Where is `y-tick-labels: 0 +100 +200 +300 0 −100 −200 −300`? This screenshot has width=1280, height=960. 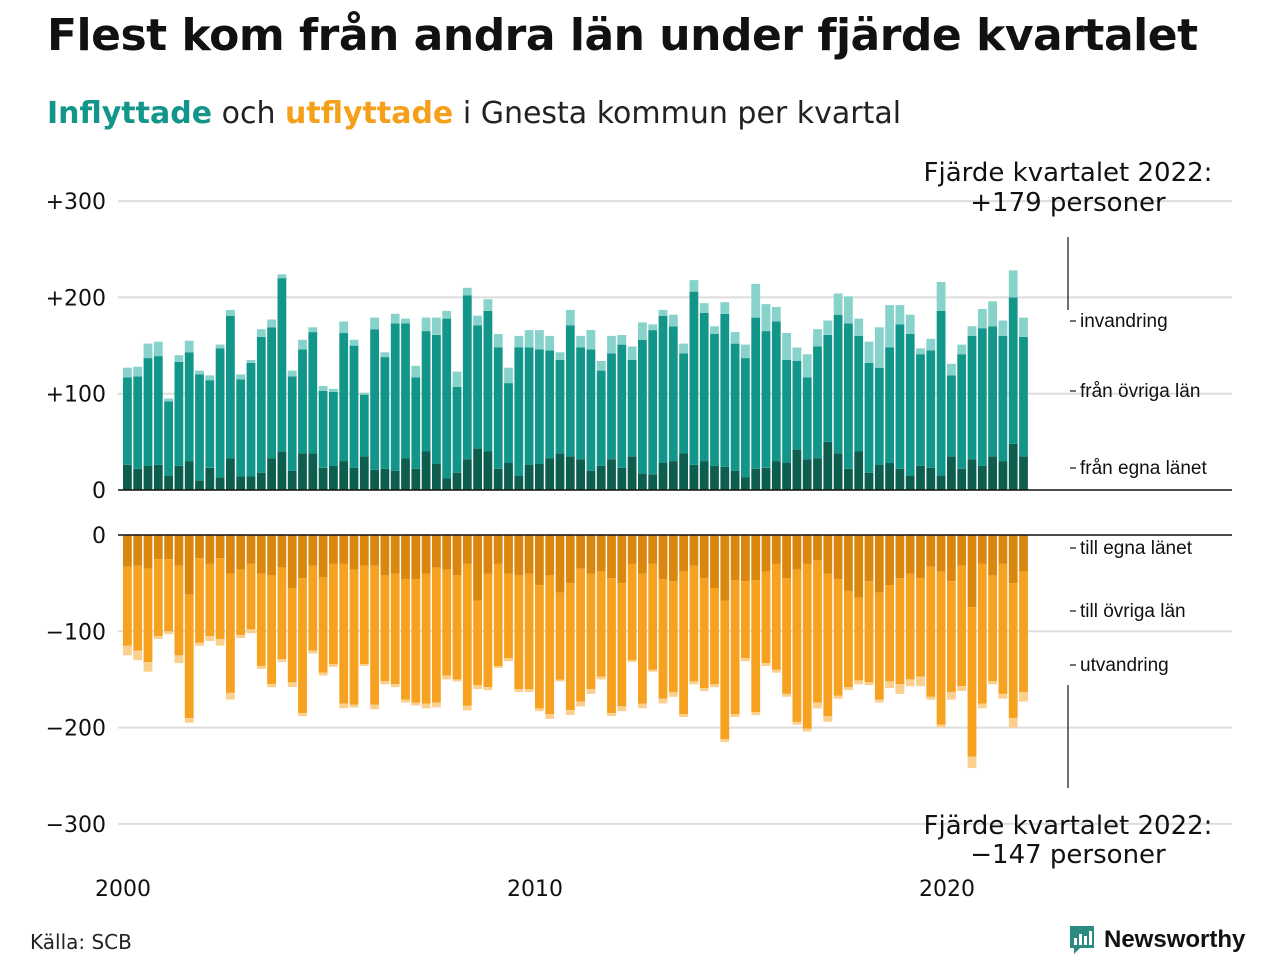
y-tick-labels: 0 +100 +200 +300 0 −100 −200 −300 is located at coordinates (76, 514).